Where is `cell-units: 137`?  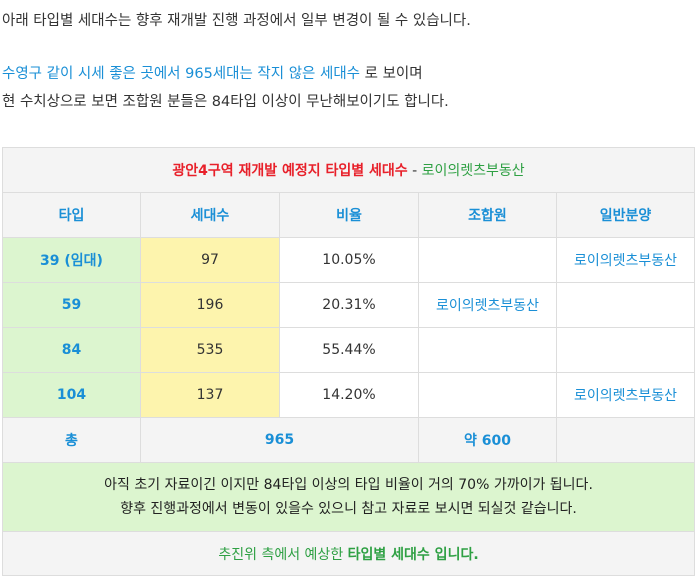
cell-units: 137 is located at coordinates (210, 395).